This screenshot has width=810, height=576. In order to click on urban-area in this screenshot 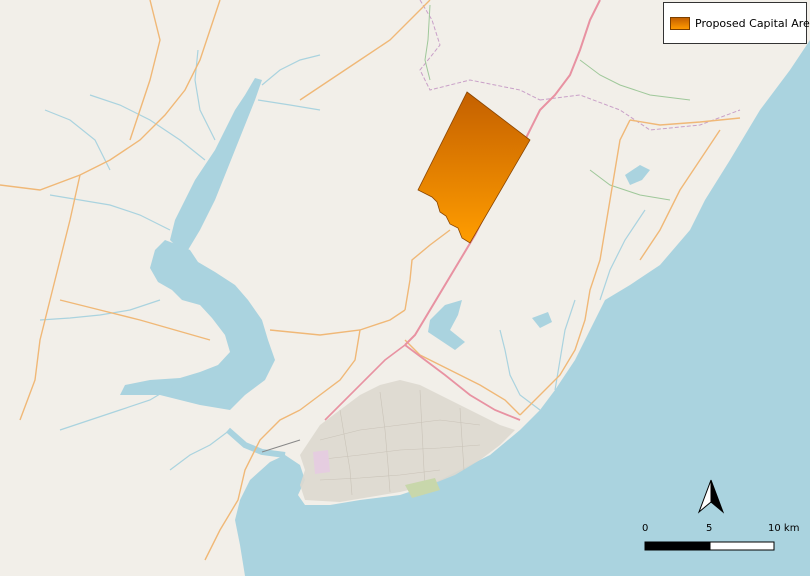, I will do `click(407, 441)`.